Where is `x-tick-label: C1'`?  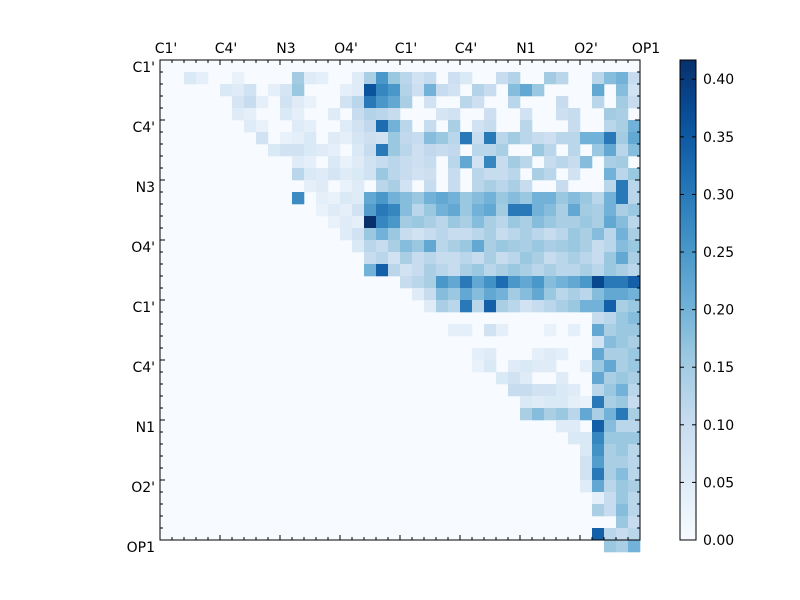 x-tick-label: C1' is located at coordinates (406, 49).